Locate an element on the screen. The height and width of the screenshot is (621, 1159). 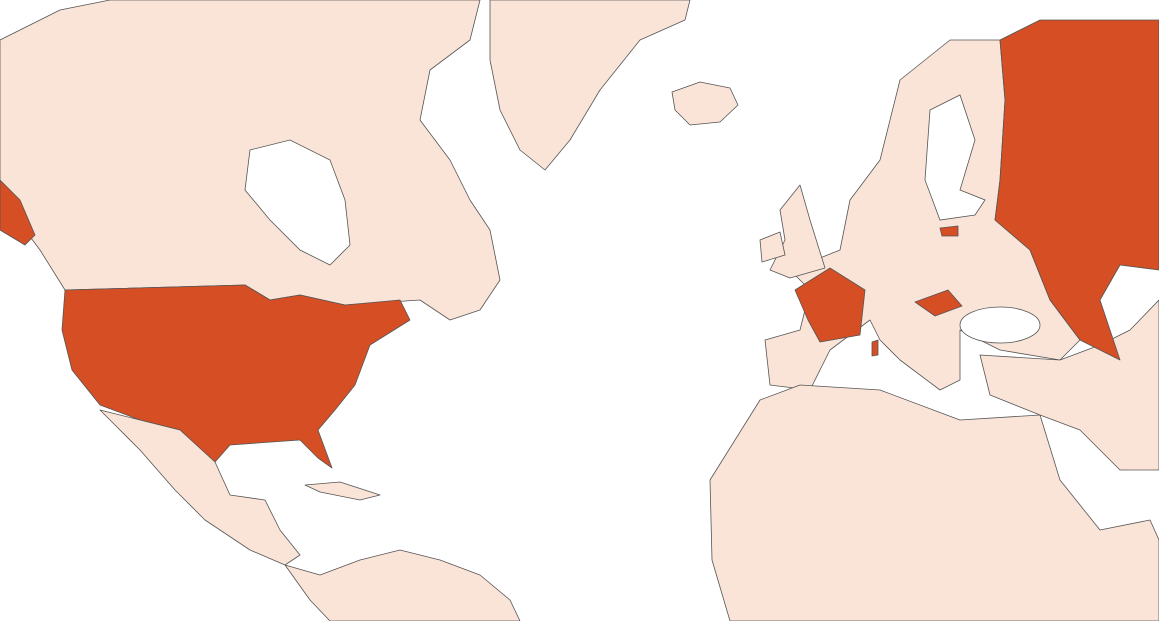
region-russia is located at coordinates (1076, 190).